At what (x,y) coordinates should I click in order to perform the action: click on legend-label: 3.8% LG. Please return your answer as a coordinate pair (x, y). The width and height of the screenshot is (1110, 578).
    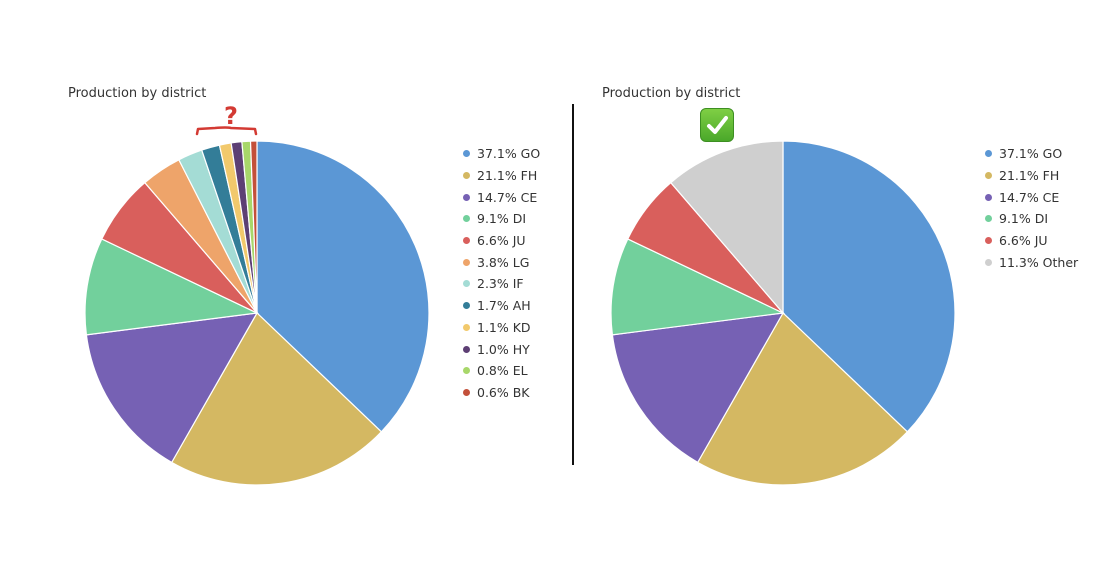
    Looking at the image, I should click on (503, 262).